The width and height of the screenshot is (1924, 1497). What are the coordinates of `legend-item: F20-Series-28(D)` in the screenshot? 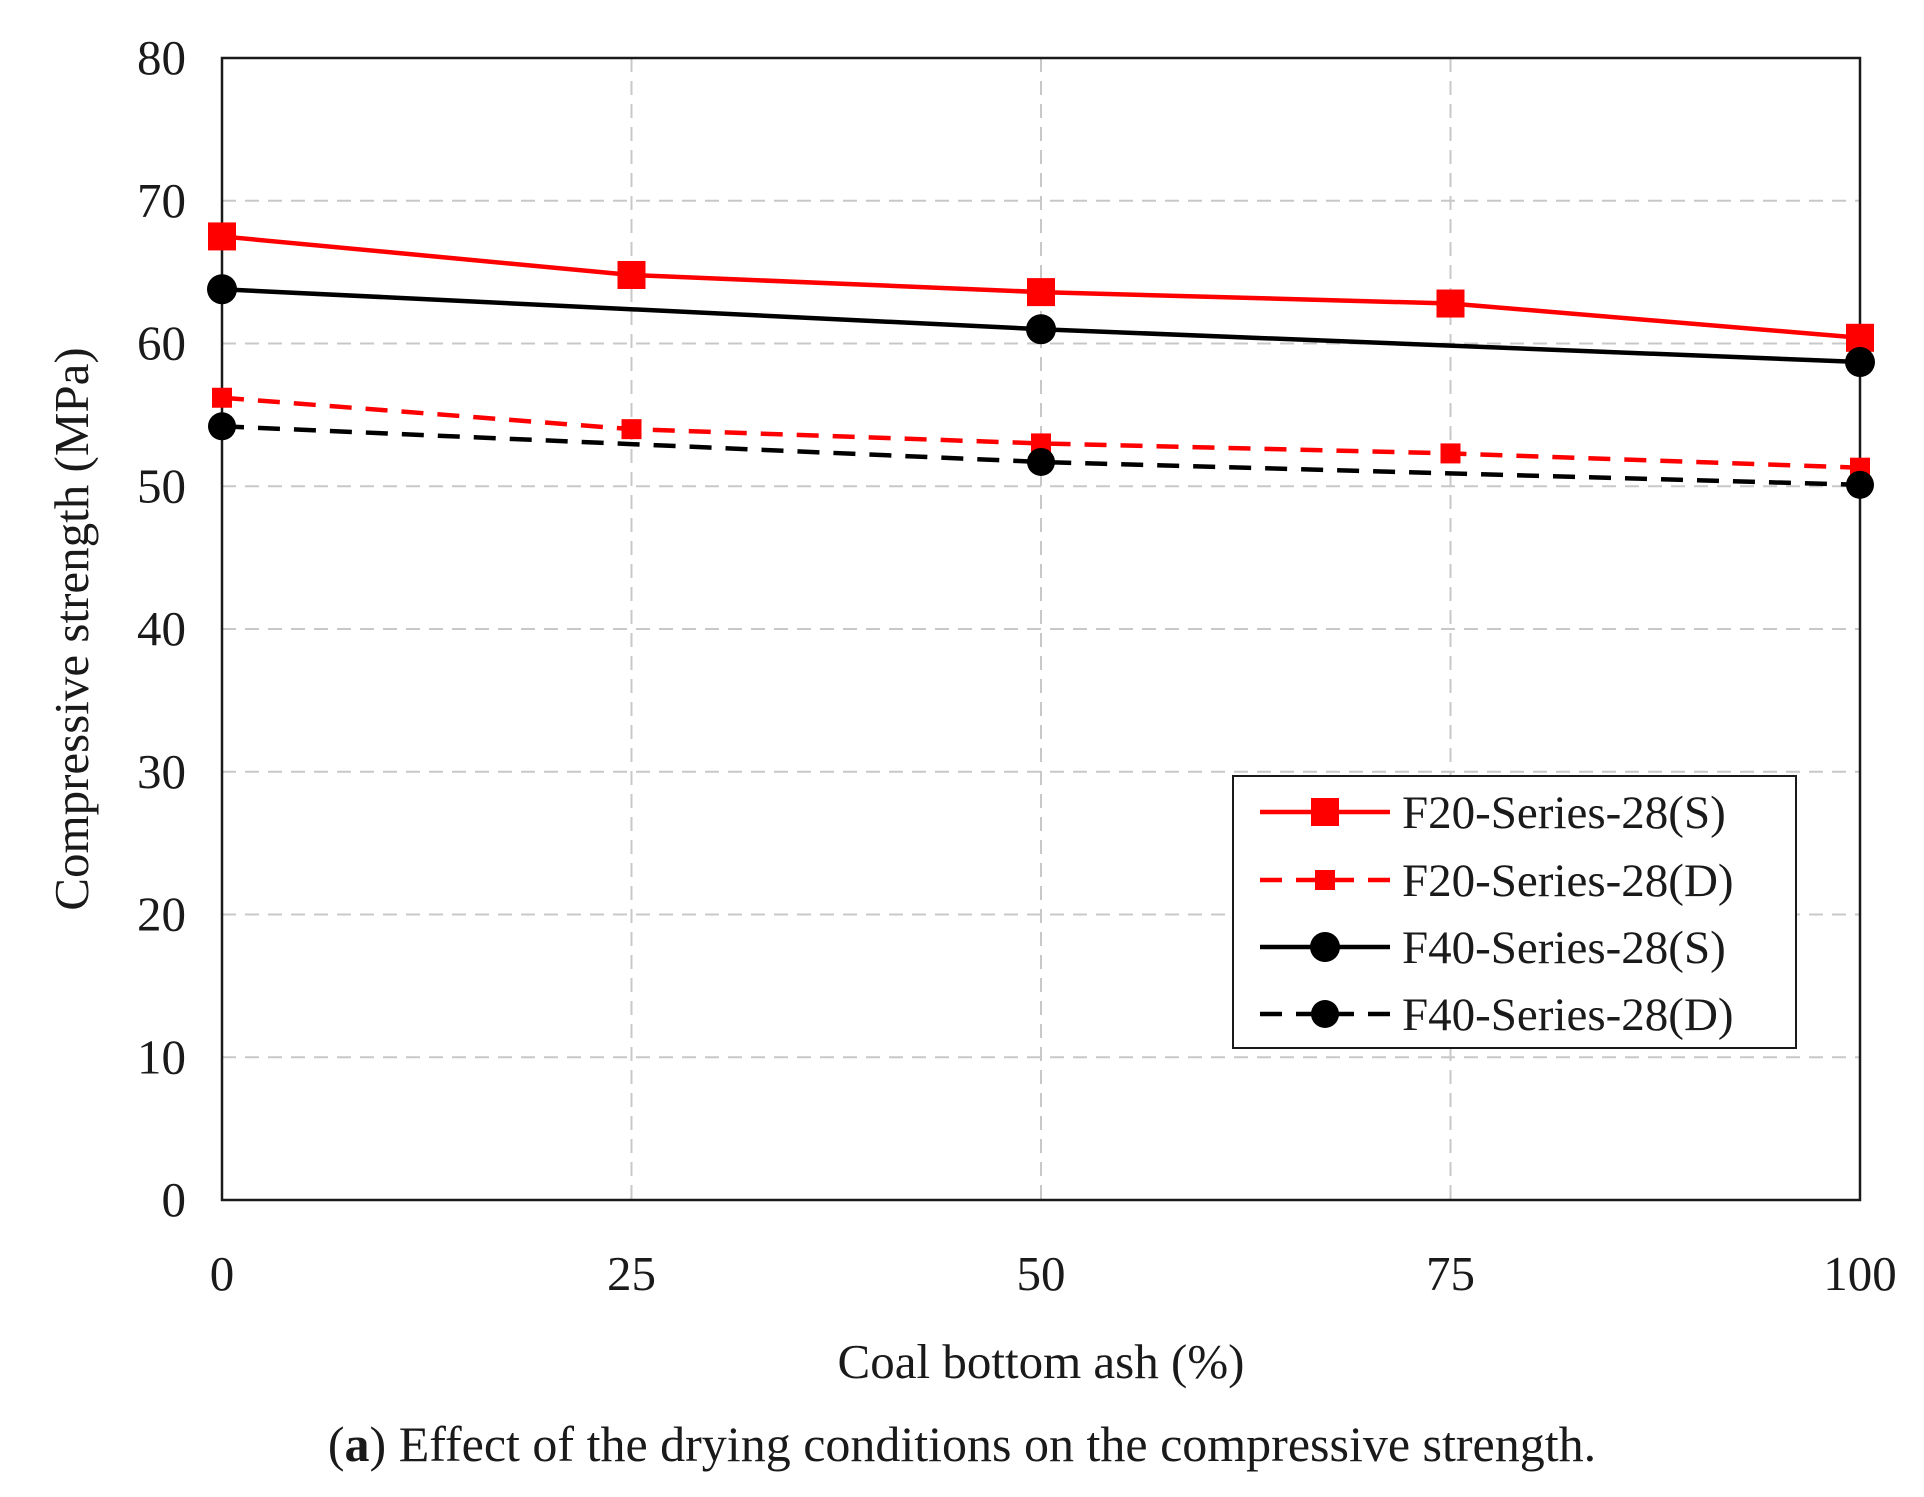 It's located at (1497, 881).